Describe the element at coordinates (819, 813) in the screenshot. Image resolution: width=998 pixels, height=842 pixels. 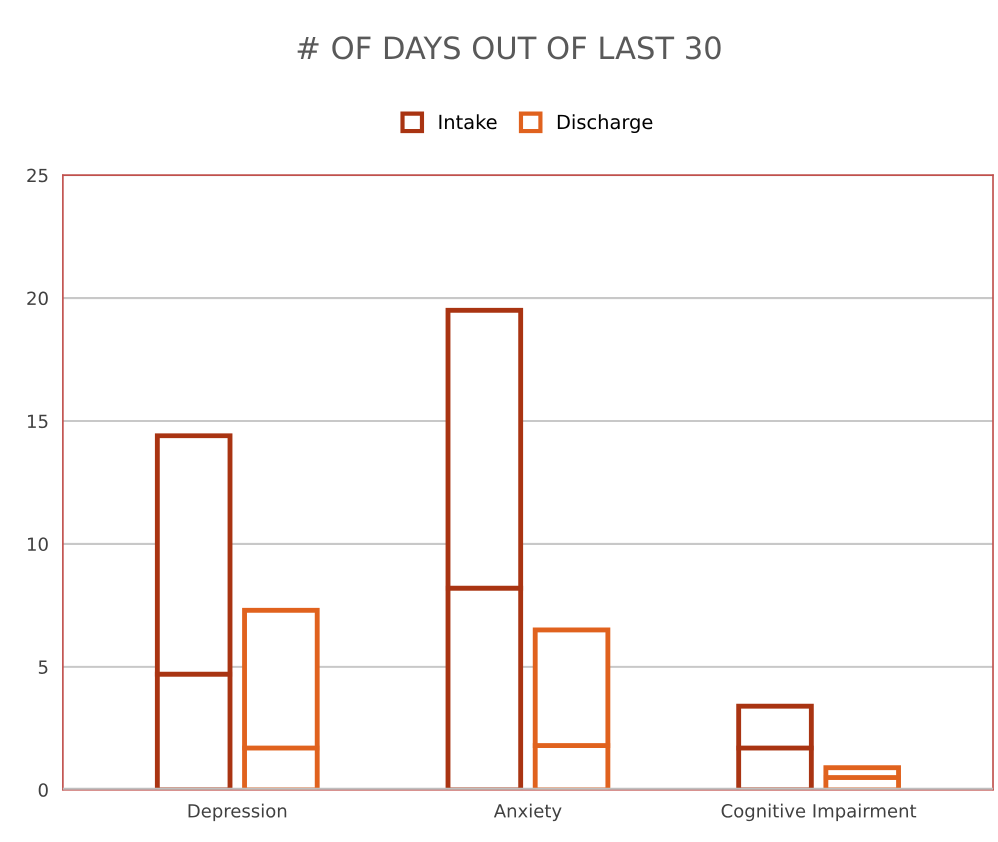
I see `x-tick-label: Cognitive Impairment` at that location.